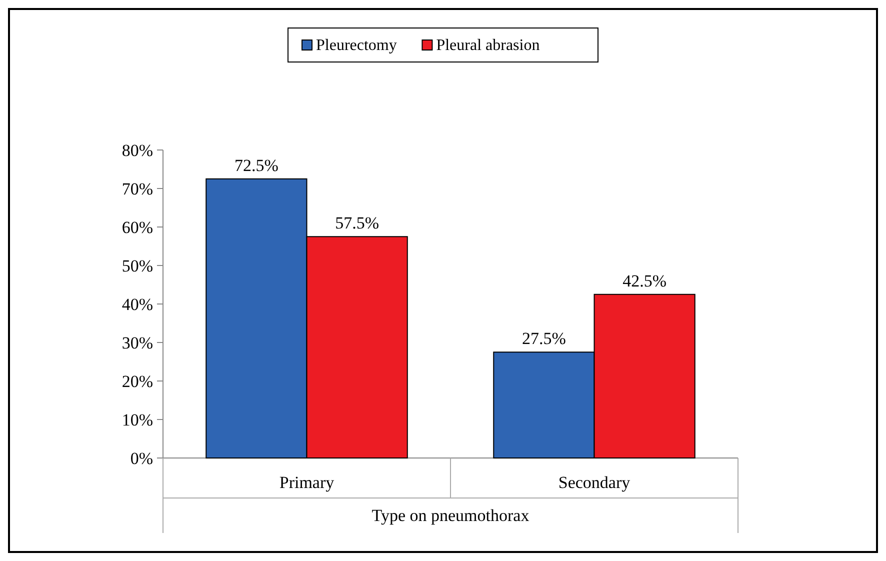 This screenshot has width=886, height=561. I want to click on y-tick-label: 80%, so click(137, 150).